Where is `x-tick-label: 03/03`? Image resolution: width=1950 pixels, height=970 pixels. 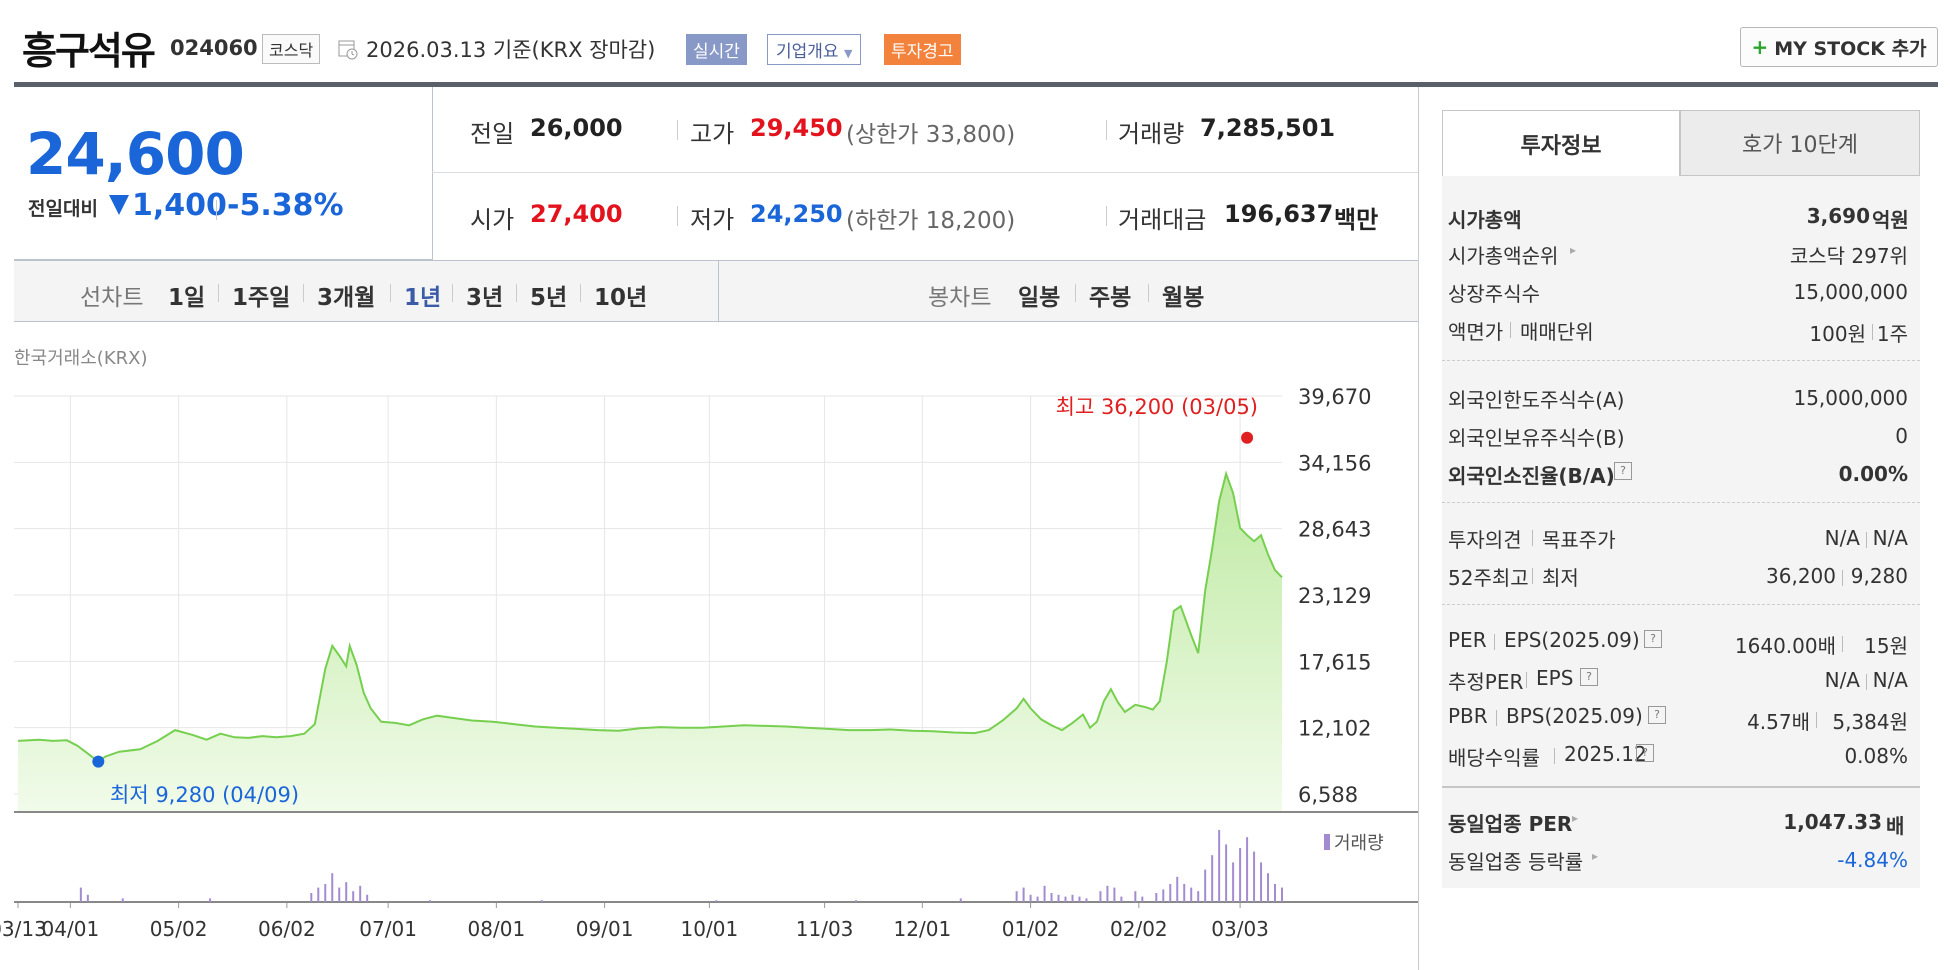
x-tick-label: 03/03 is located at coordinates (1240, 929).